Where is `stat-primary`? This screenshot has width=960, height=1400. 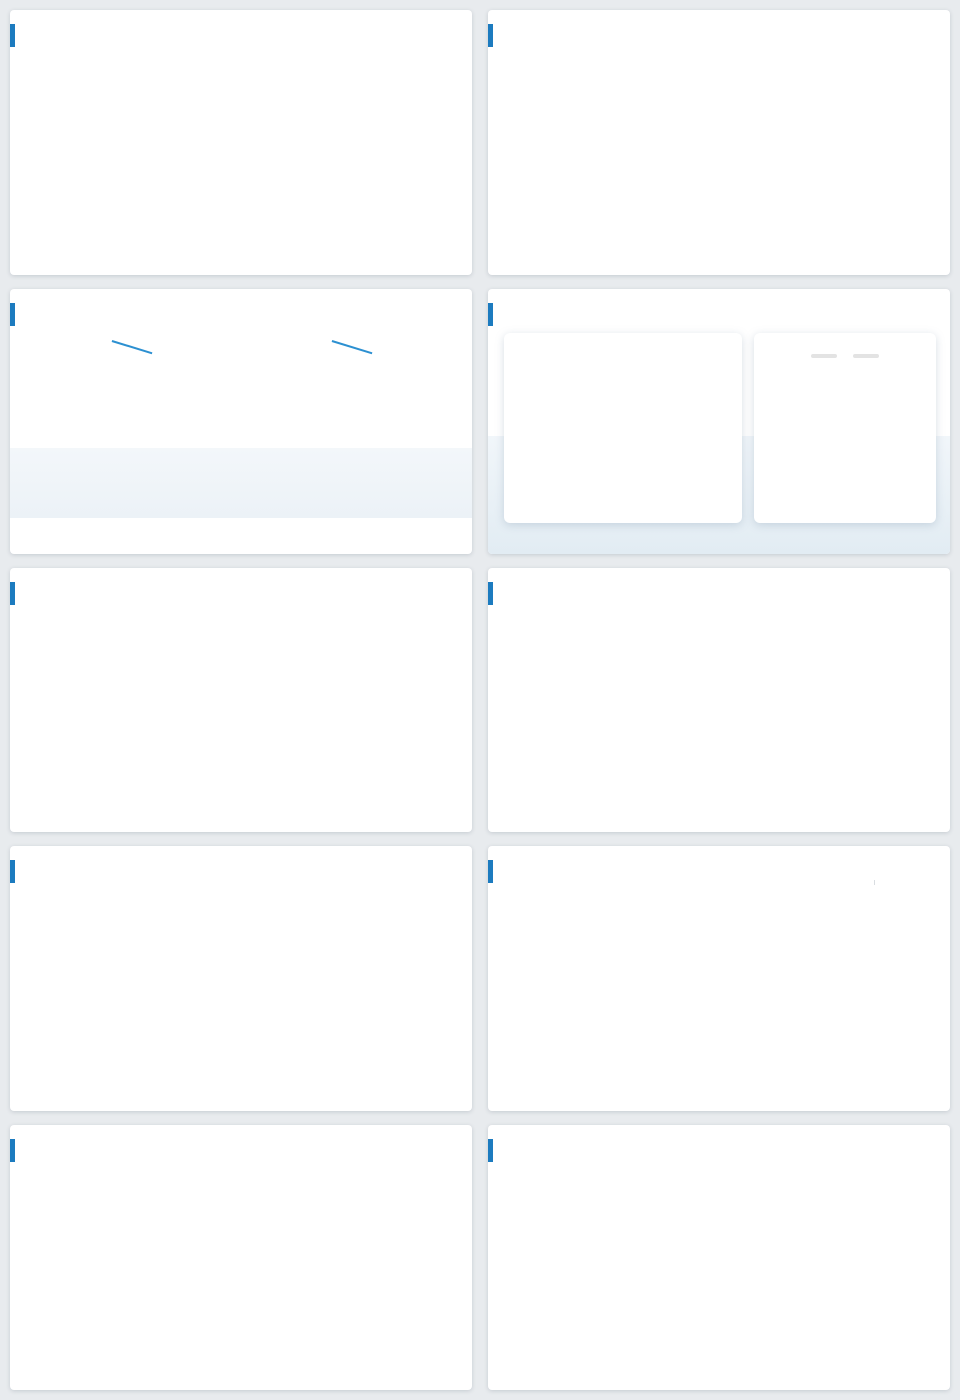
stat-primary is located at coordinates (804, 882).